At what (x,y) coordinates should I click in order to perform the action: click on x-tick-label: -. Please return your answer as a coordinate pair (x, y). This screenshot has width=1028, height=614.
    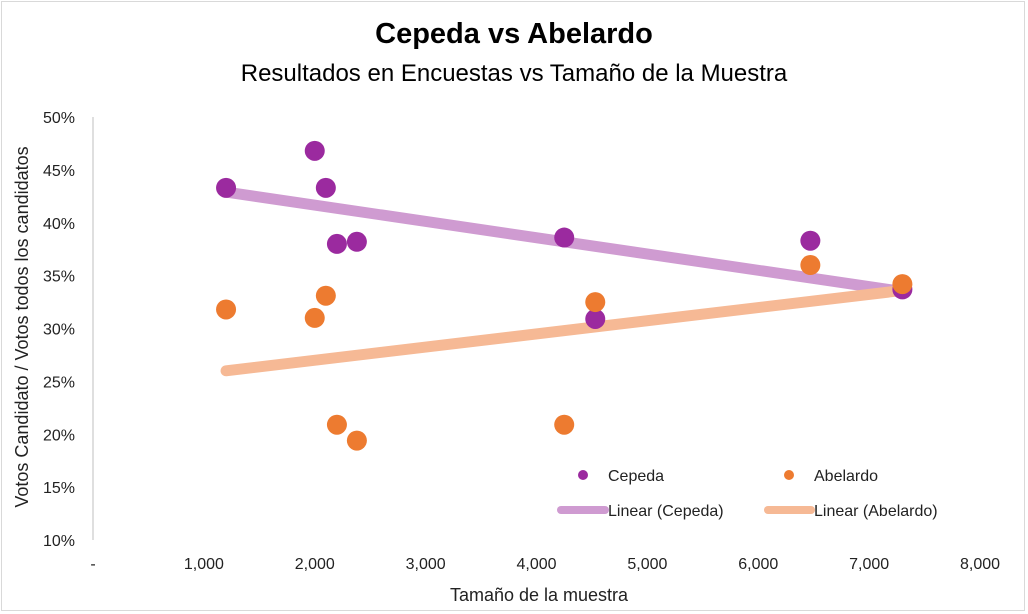
    Looking at the image, I should click on (92, 564).